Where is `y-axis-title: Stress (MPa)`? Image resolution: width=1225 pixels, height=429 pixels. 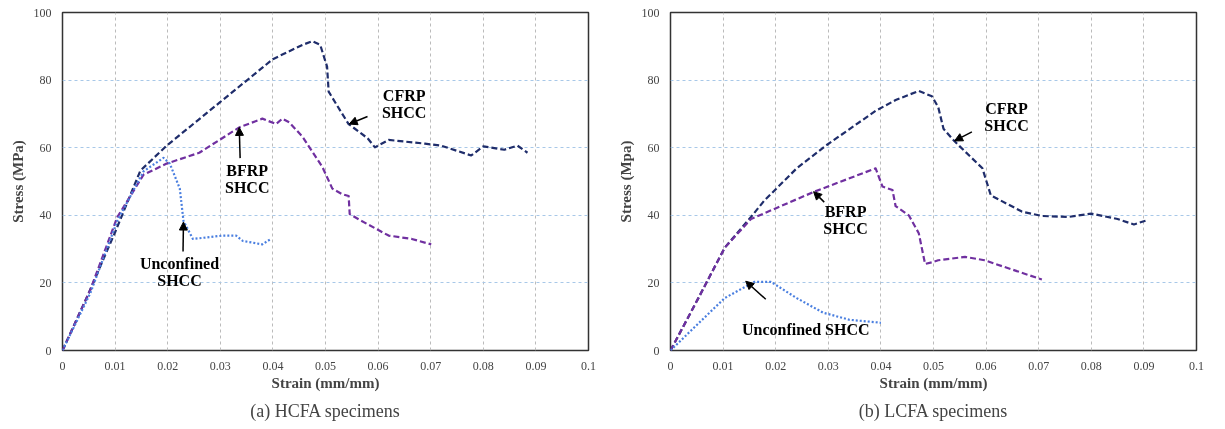
y-axis-title: Stress (MPa) is located at coordinates (18, 181).